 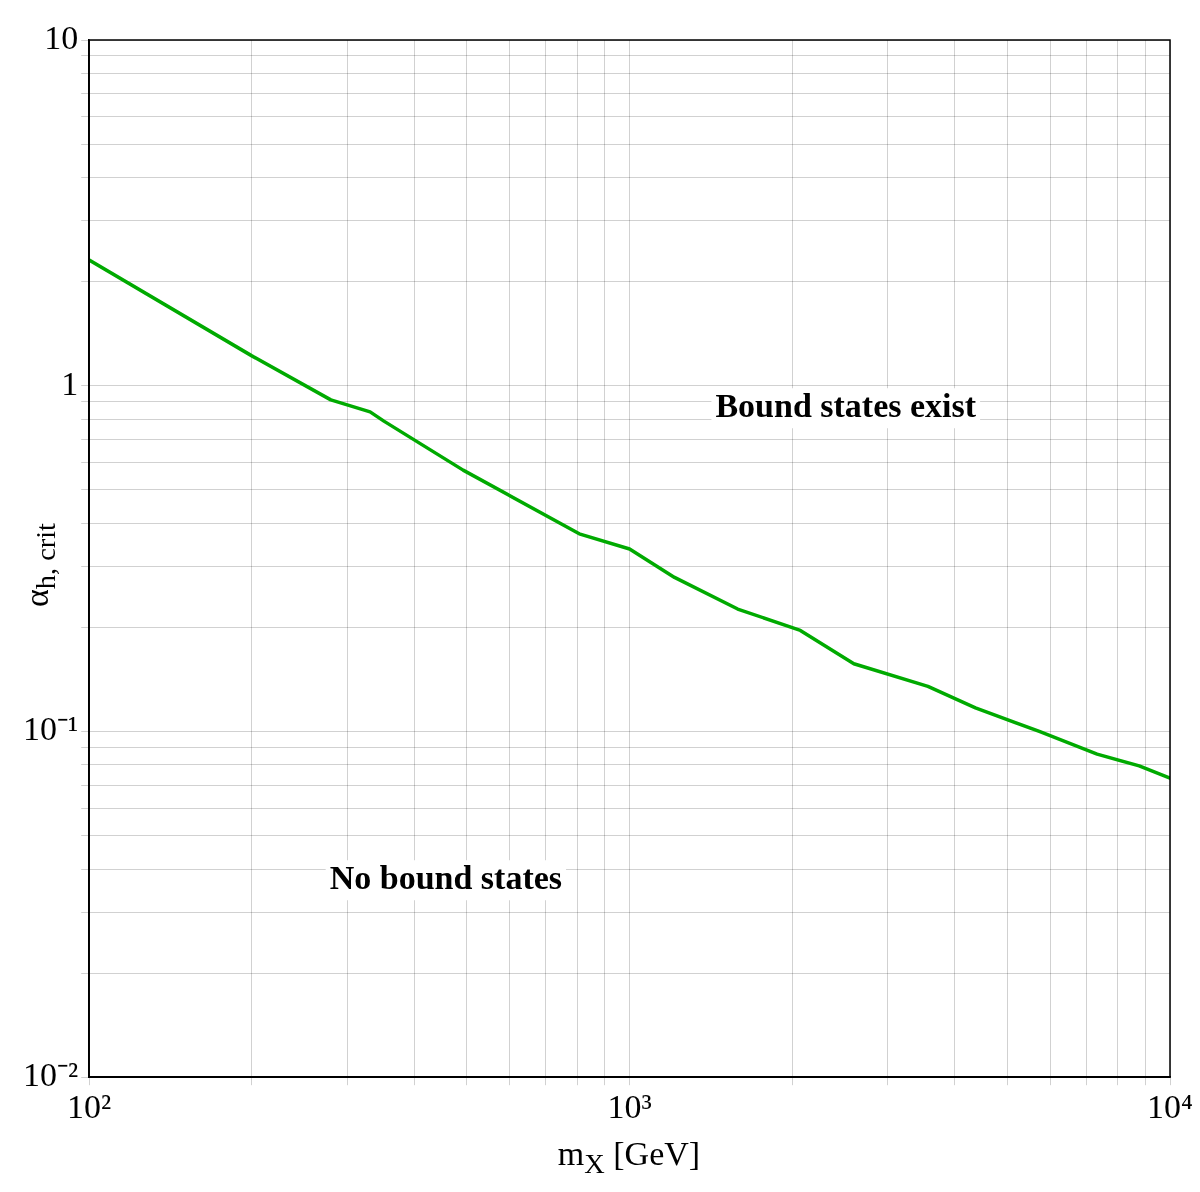 What do you see at coordinates (50, 729) in the screenshot?
I see `y-tick-label: 10⁻¹` at bounding box center [50, 729].